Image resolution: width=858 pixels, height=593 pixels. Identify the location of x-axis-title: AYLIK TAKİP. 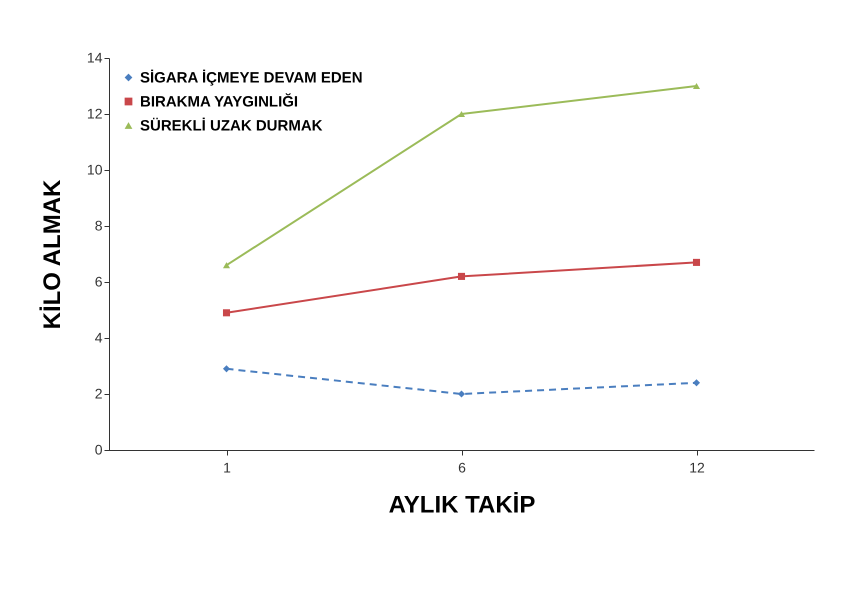
(462, 505).